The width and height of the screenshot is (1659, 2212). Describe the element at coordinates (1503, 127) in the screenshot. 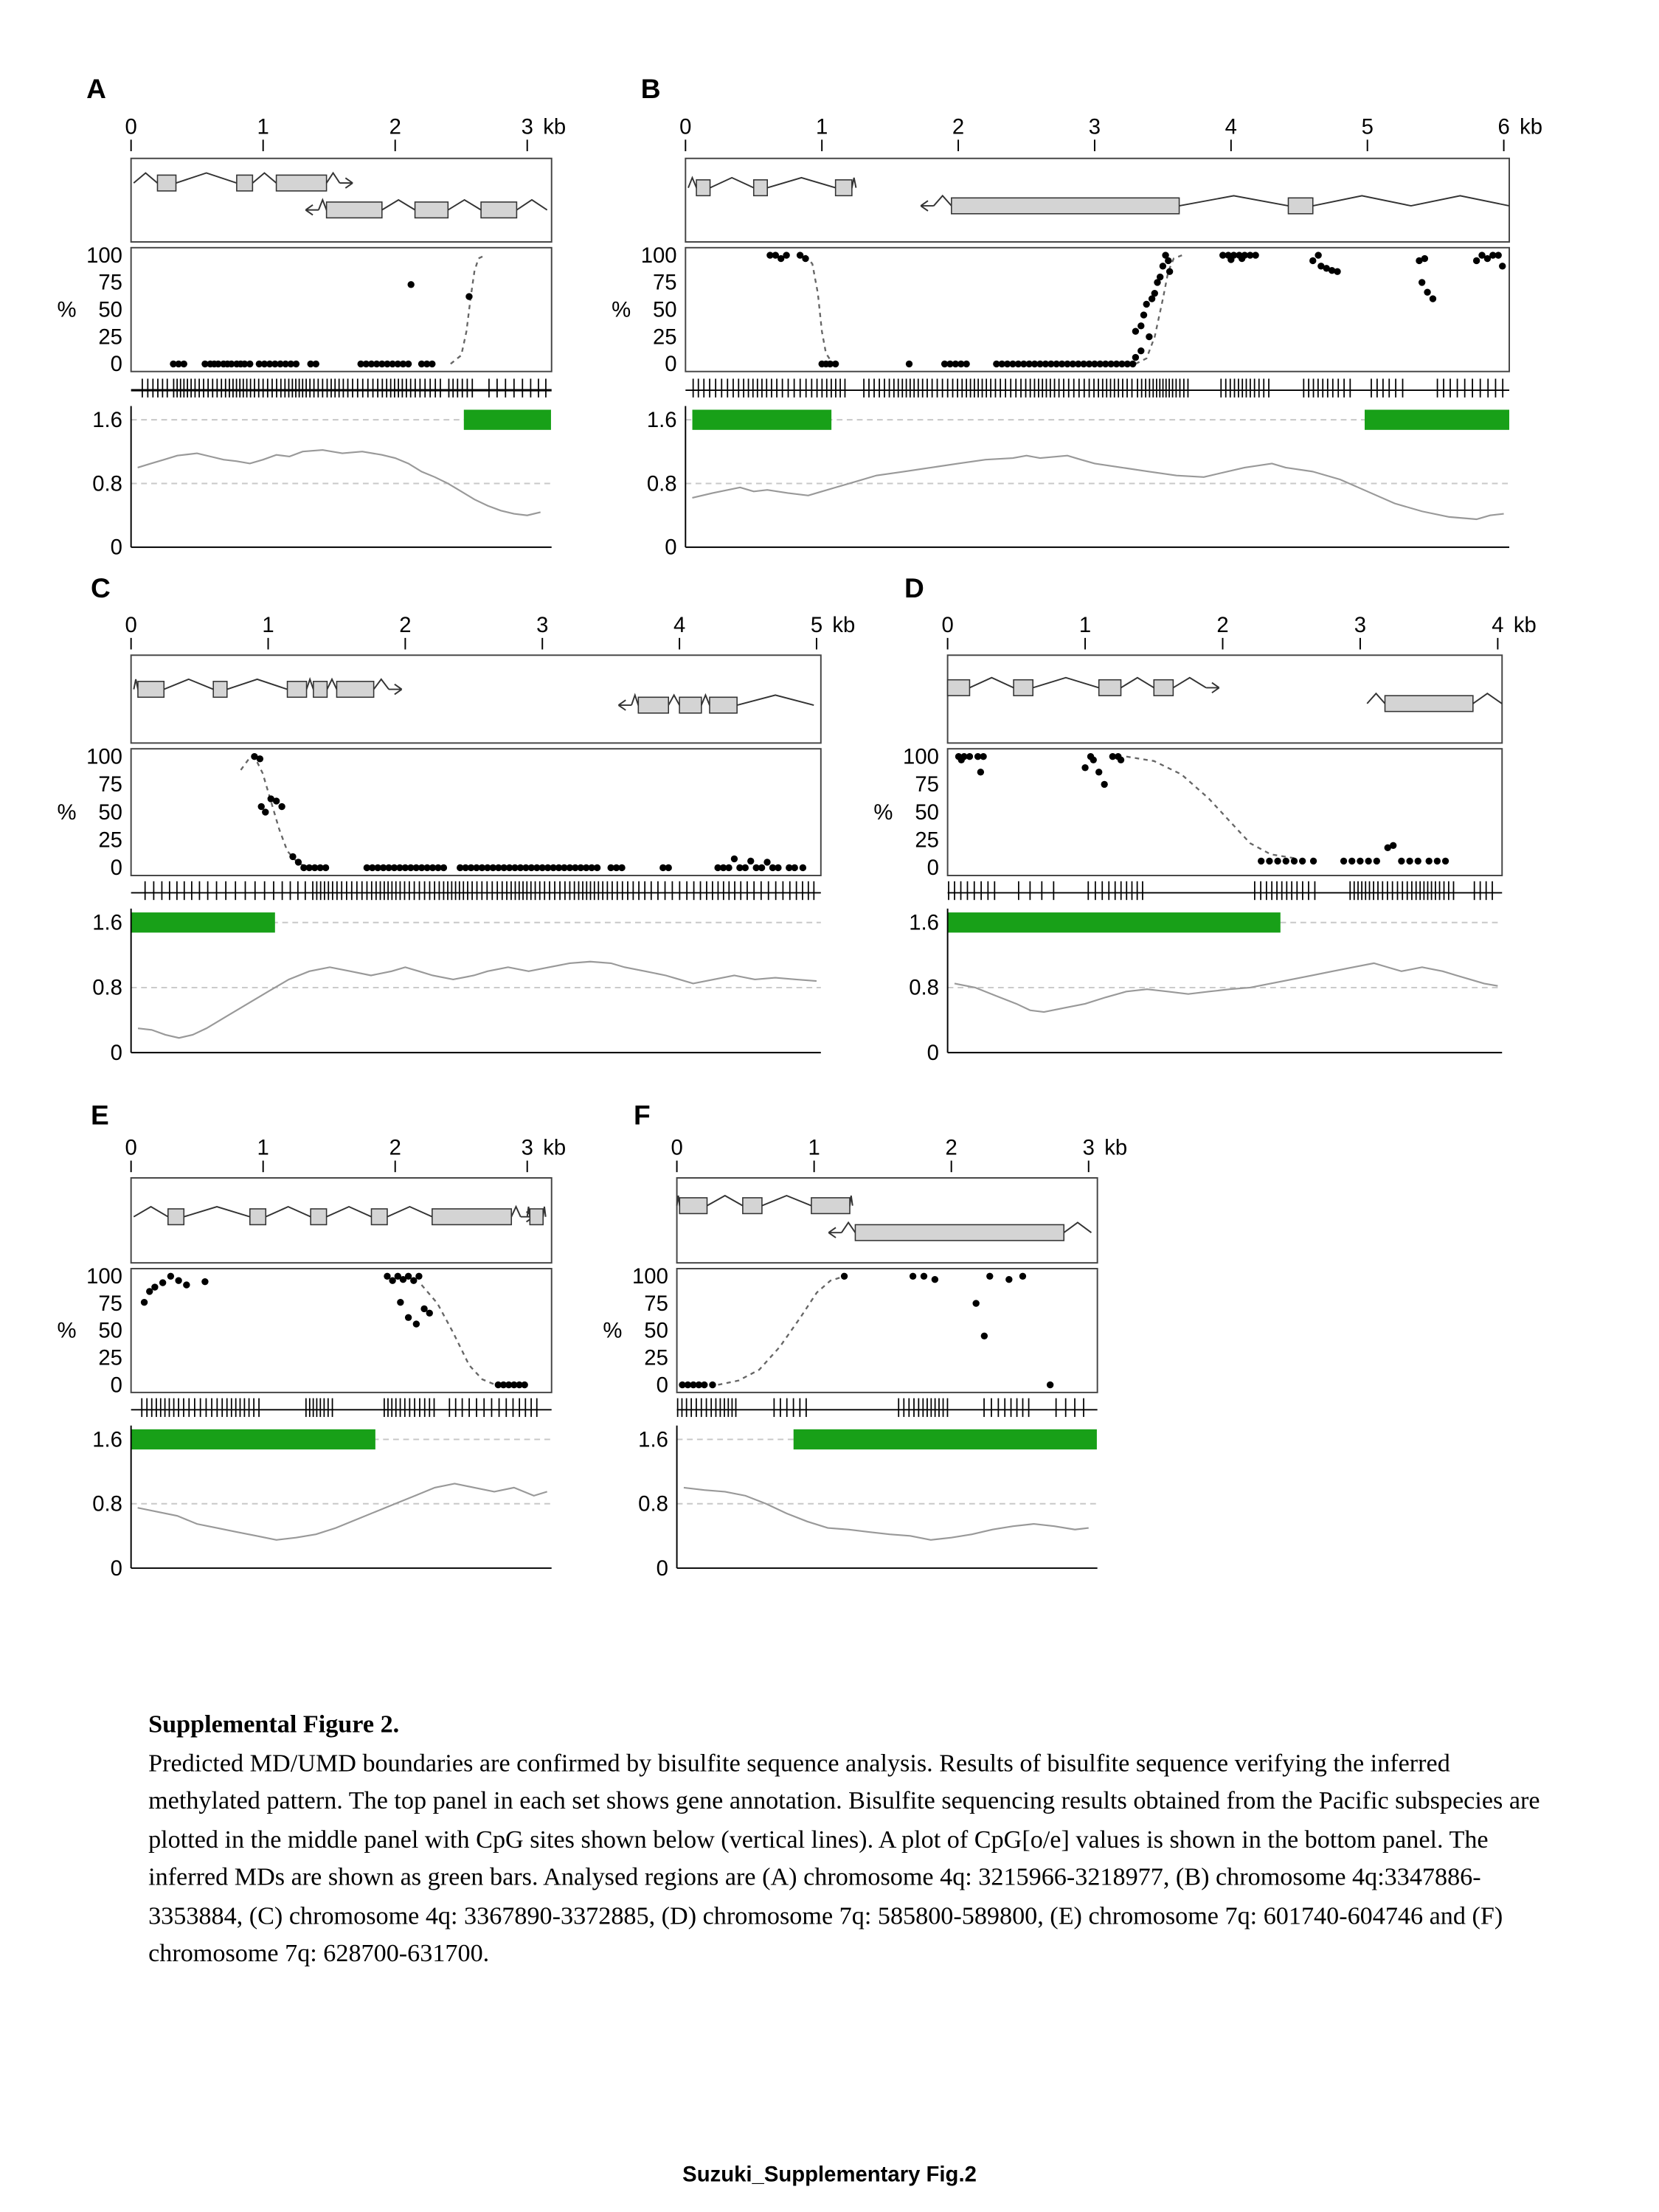

I see `svg-text: 6` at that location.